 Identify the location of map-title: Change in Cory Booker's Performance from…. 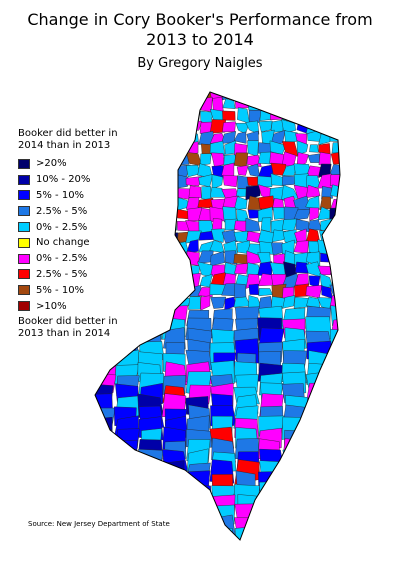
(200, 29).